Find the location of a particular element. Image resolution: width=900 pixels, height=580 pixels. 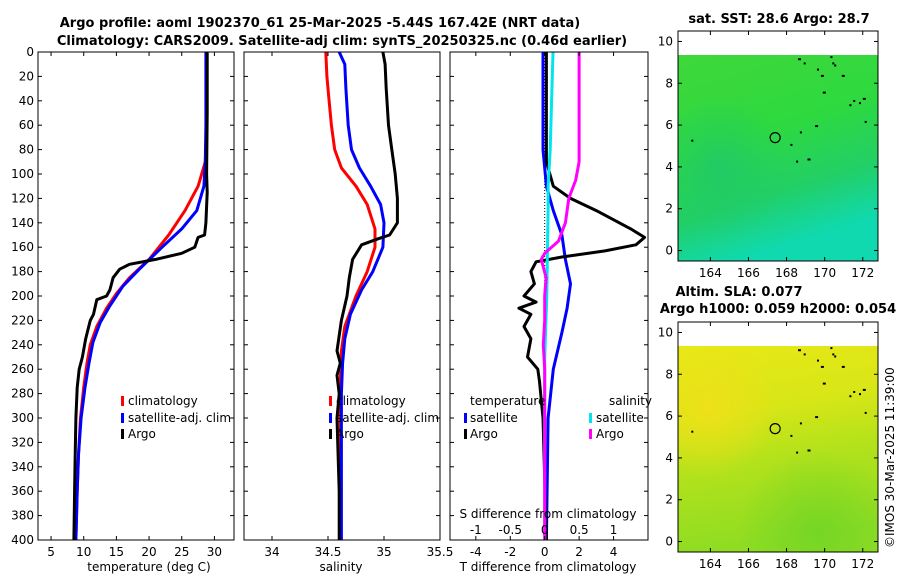

salinity-xlabel: salinity is located at coordinates (340, 567).